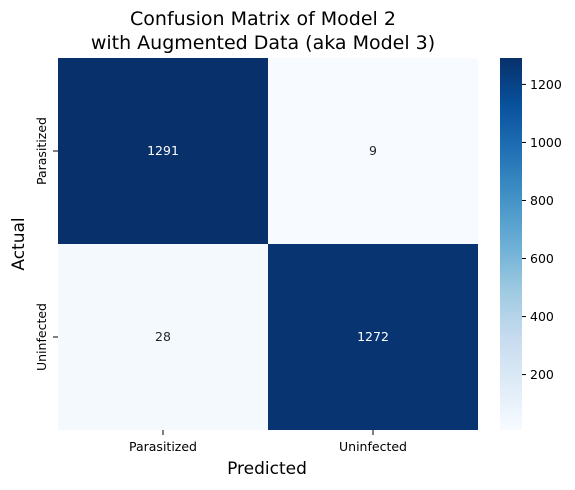 The width and height of the screenshot is (575, 490). I want to click on colorbar-tick-label: 400, so click(542, 316).